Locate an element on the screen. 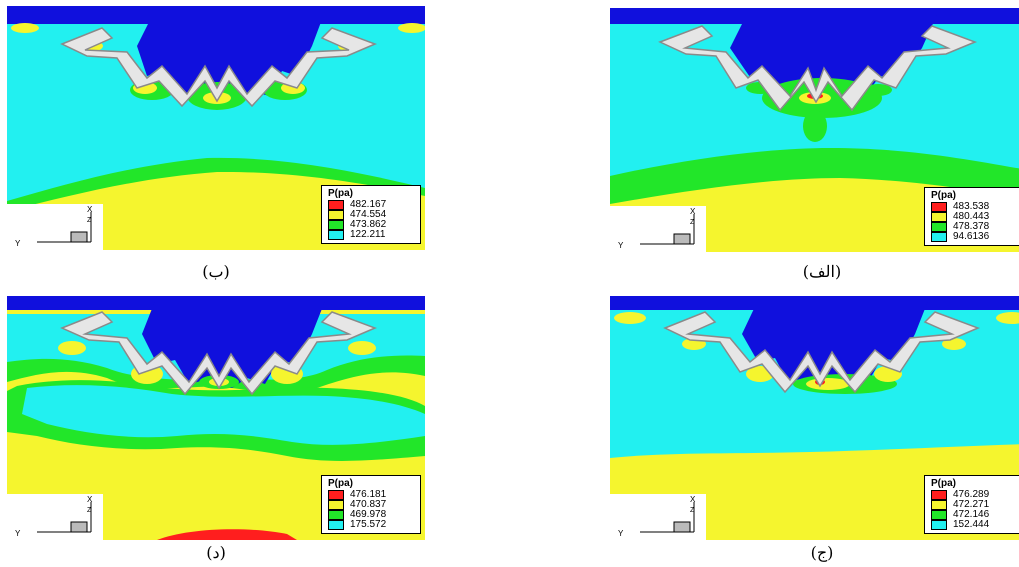 The height and width of the screenshot is (567, 1019). legend-value: 472.271 is located at coordinates (971, 504).